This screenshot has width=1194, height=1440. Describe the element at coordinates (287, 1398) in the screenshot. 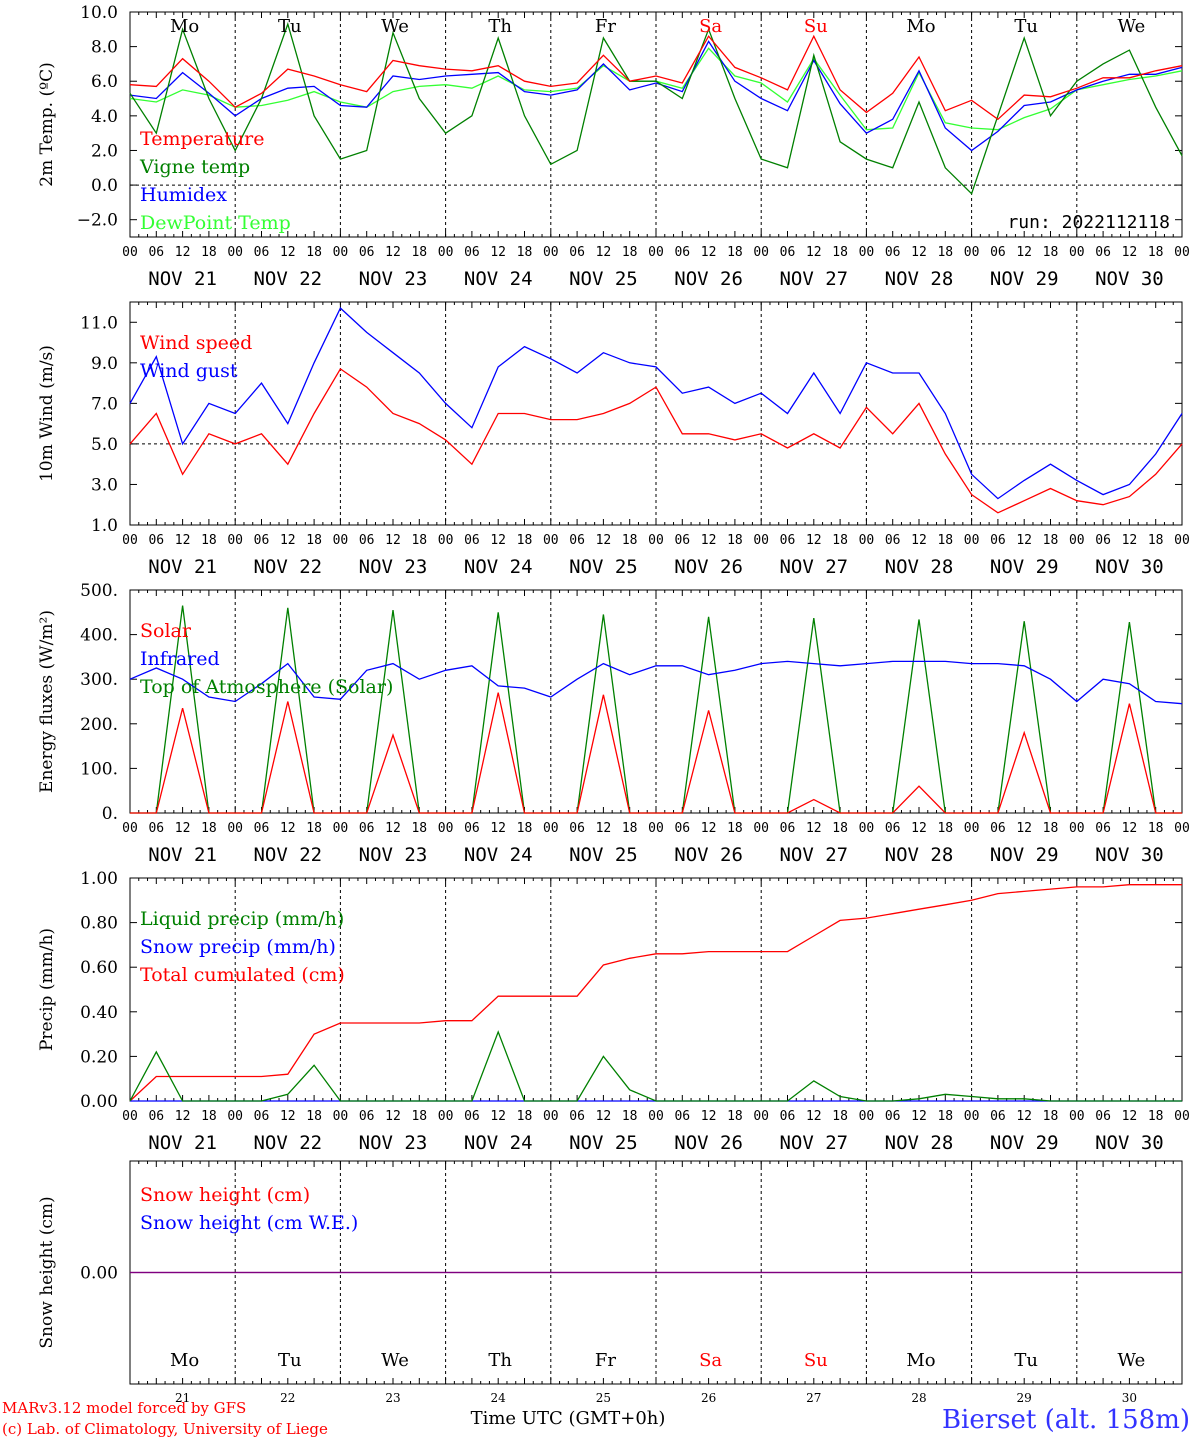

I see `day-number: 22` at that location.